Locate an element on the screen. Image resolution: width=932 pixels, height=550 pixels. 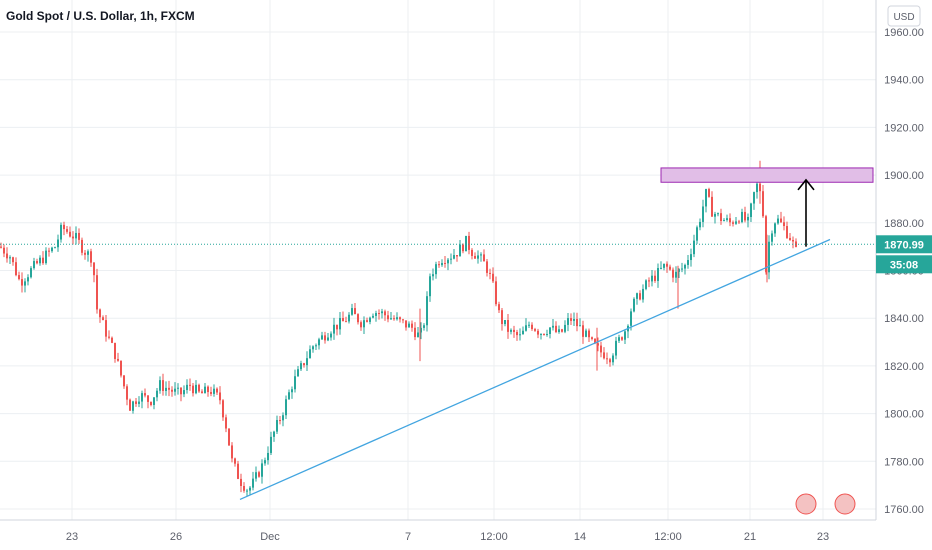
price-tick-label: 1760.00 is located at coordinates (904, 510).